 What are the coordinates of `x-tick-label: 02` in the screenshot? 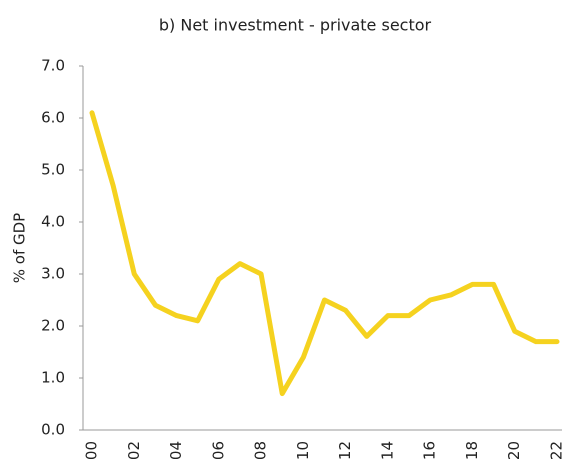 It's located at (134, 450).